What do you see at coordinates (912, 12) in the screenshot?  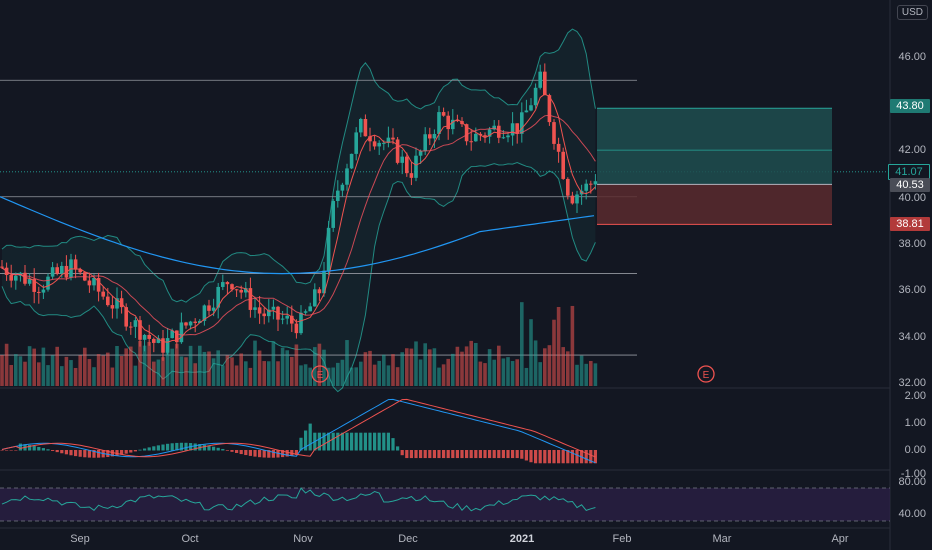 I see `currency-label: USD` at bounding box center [912, 12].